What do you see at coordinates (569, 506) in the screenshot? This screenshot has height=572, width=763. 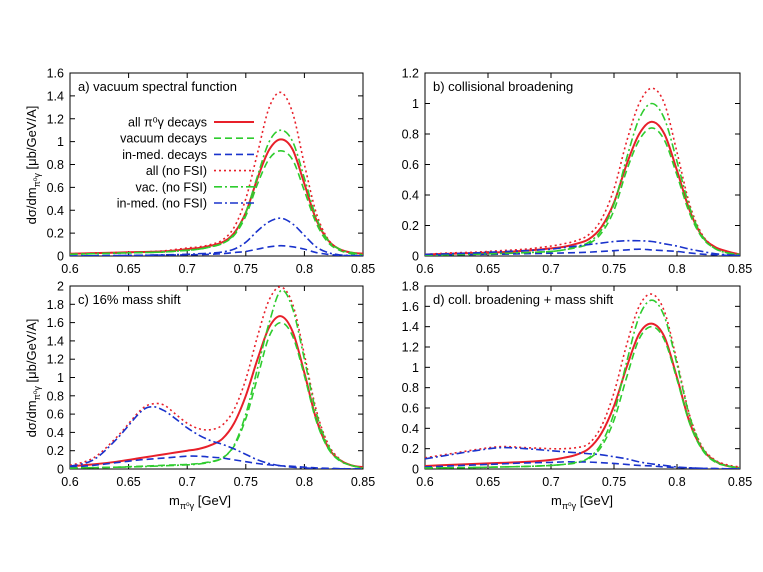 I see `x-axis-label-right-sub: π⁰γ` at bounding box center [569, 506].